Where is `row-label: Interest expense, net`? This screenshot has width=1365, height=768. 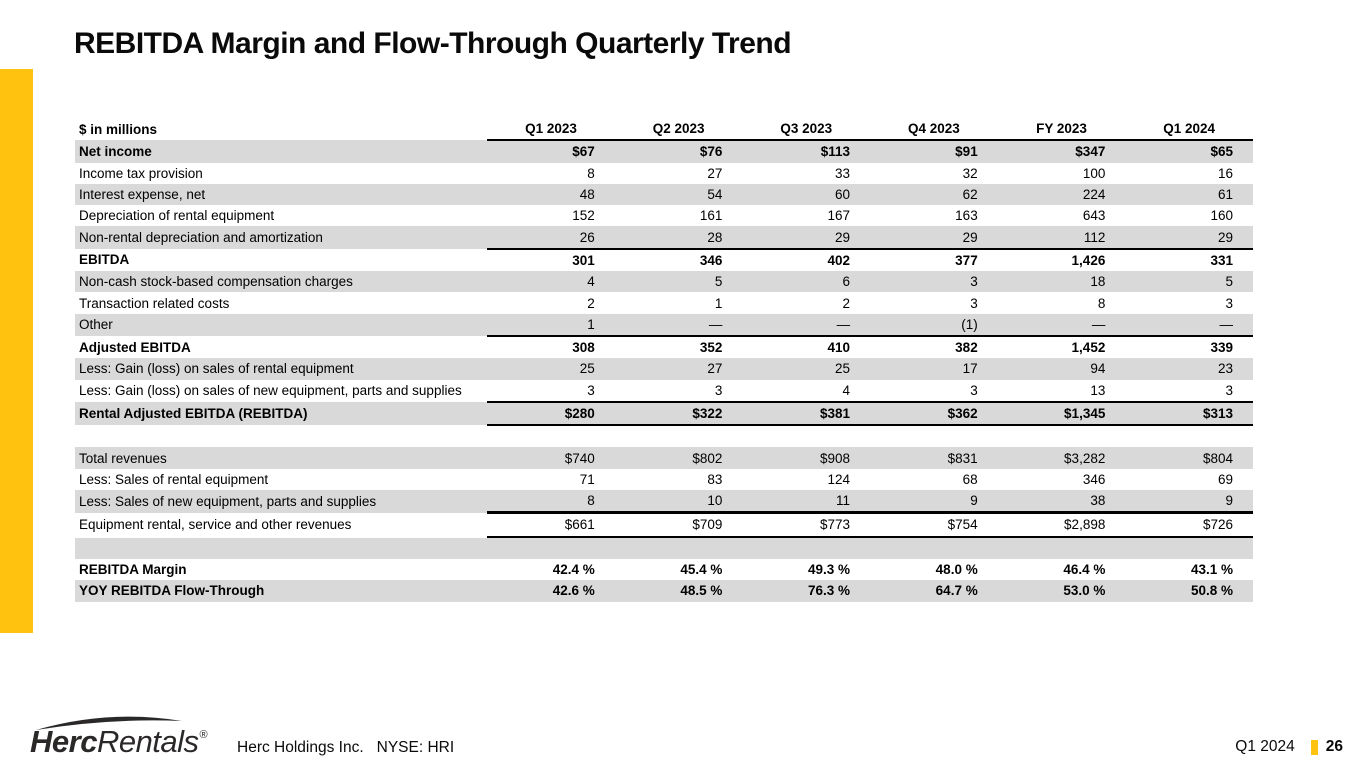
row-label: Interest expense, net is located at coordinates (142, 195).